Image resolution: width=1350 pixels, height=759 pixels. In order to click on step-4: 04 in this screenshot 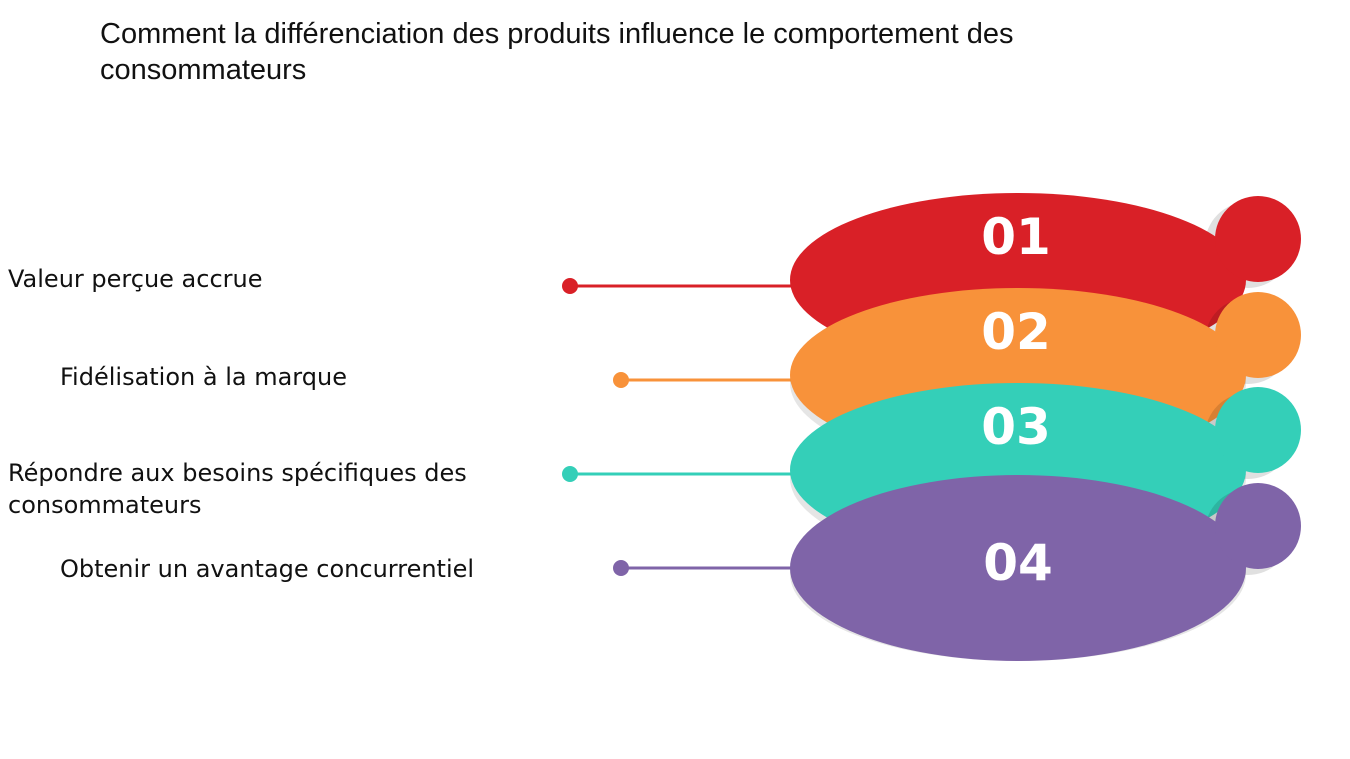, I will do `click(957, 568)`.